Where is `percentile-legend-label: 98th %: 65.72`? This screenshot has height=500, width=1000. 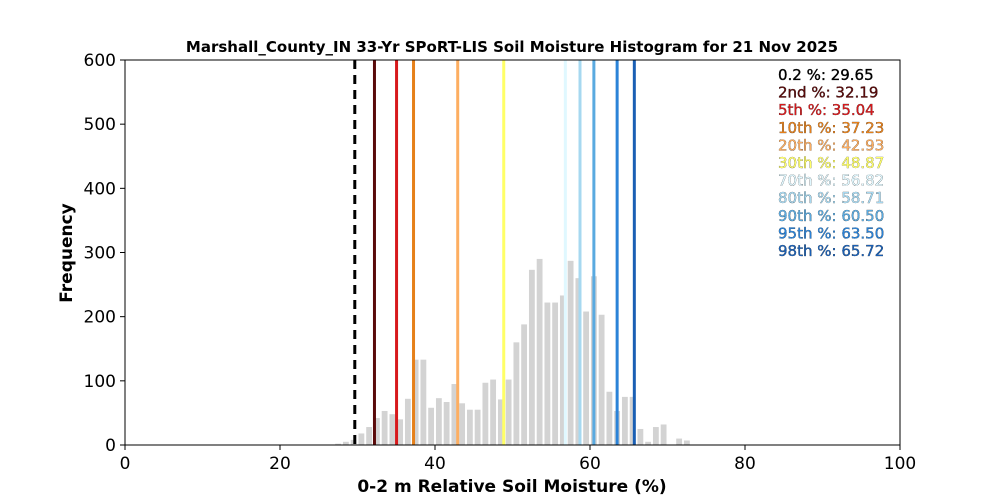
percentile-legend-label: 98th %: 65.72 is located at coordinates (831, 251).